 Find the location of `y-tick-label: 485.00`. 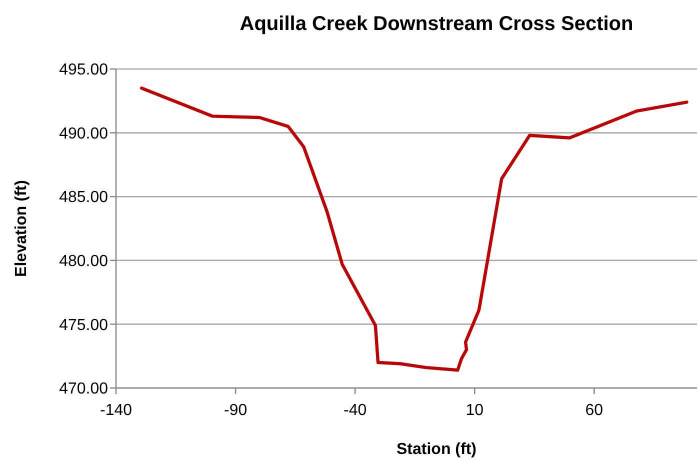

y-tick-label: 485.00 is located at coordinates (83, 197).